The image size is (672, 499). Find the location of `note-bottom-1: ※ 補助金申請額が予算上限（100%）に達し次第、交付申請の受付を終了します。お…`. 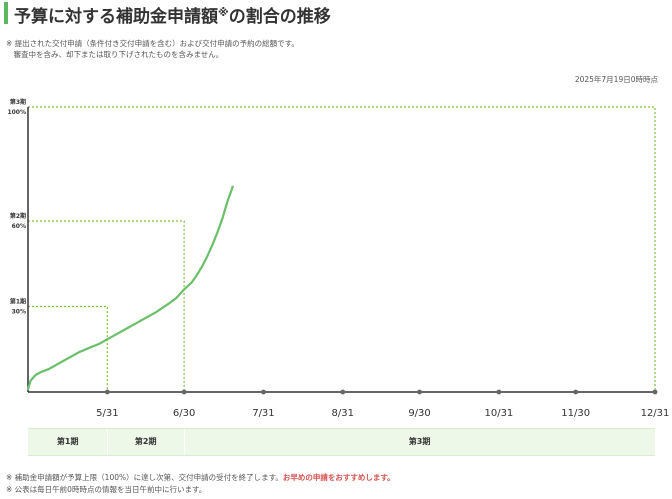

note-bottom-1: ※ 補助金申請額が予算上限（100%）に達し次第、交付申請の受付を終了します。お… is located at coordinates (200, 478).